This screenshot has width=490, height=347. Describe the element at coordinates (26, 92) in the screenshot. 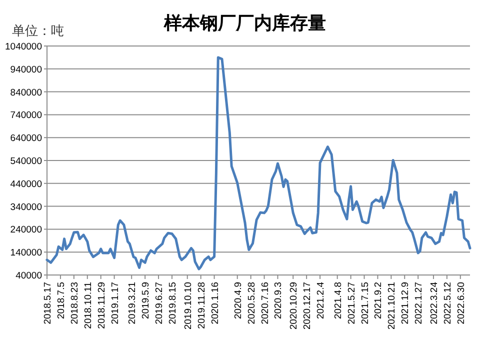

I see `y-tick-label: 840000` at that location.